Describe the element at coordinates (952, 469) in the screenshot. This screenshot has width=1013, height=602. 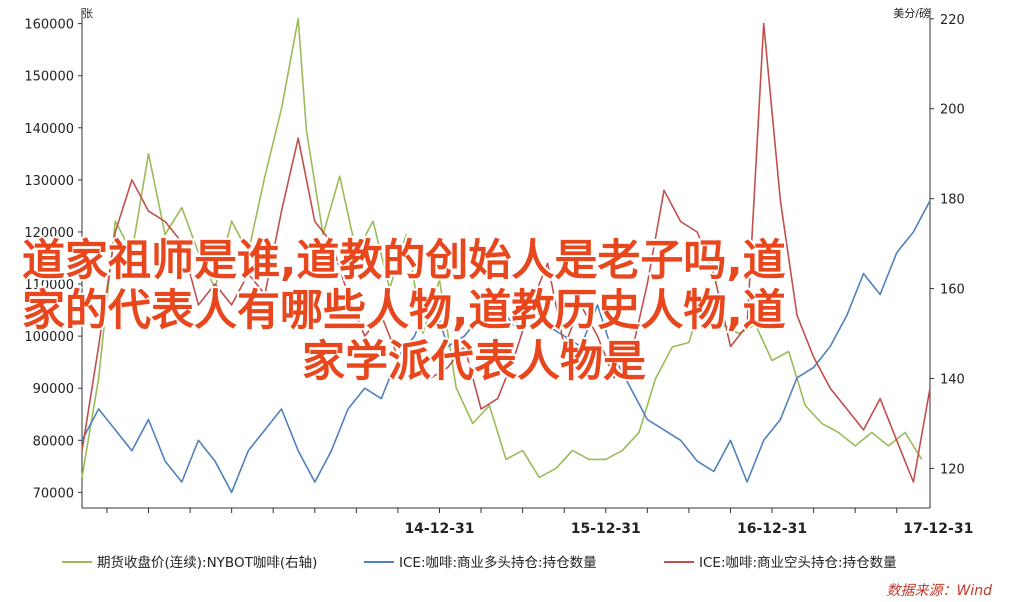
I see `right-tick-label: 120` at that location.